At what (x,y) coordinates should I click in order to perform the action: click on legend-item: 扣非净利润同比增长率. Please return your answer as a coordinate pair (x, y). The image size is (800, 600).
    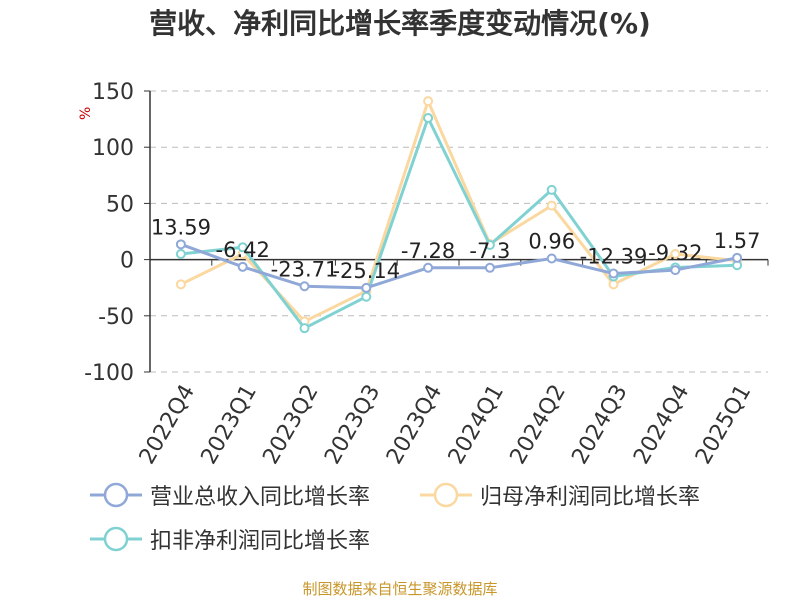
    Looking at the image, I should click on (229, 539).